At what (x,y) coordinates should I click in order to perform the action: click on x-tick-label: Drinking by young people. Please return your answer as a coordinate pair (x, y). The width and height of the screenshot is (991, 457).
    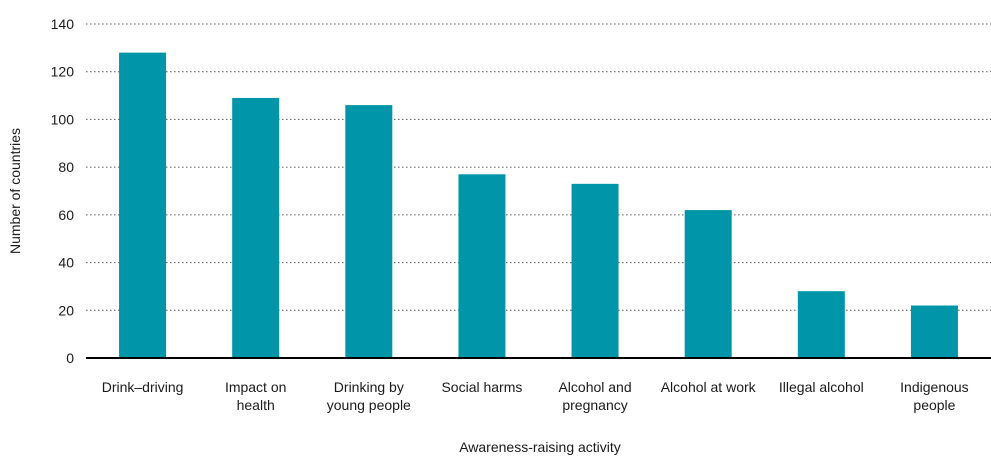
    Looking at the image, I should click on (369, 396).